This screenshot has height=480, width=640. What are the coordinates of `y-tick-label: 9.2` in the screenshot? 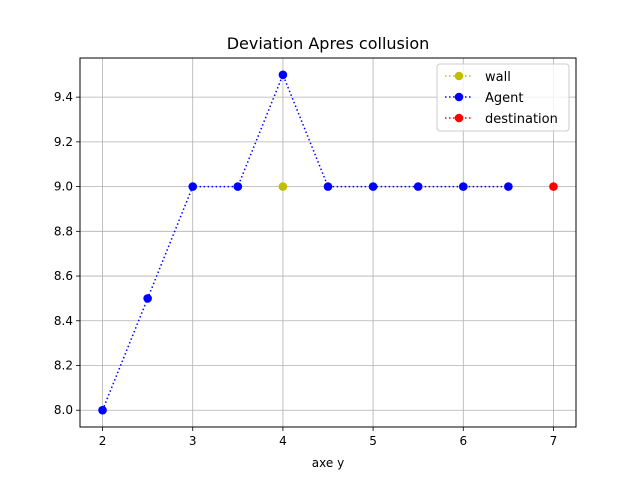 It's located at (63, 142).